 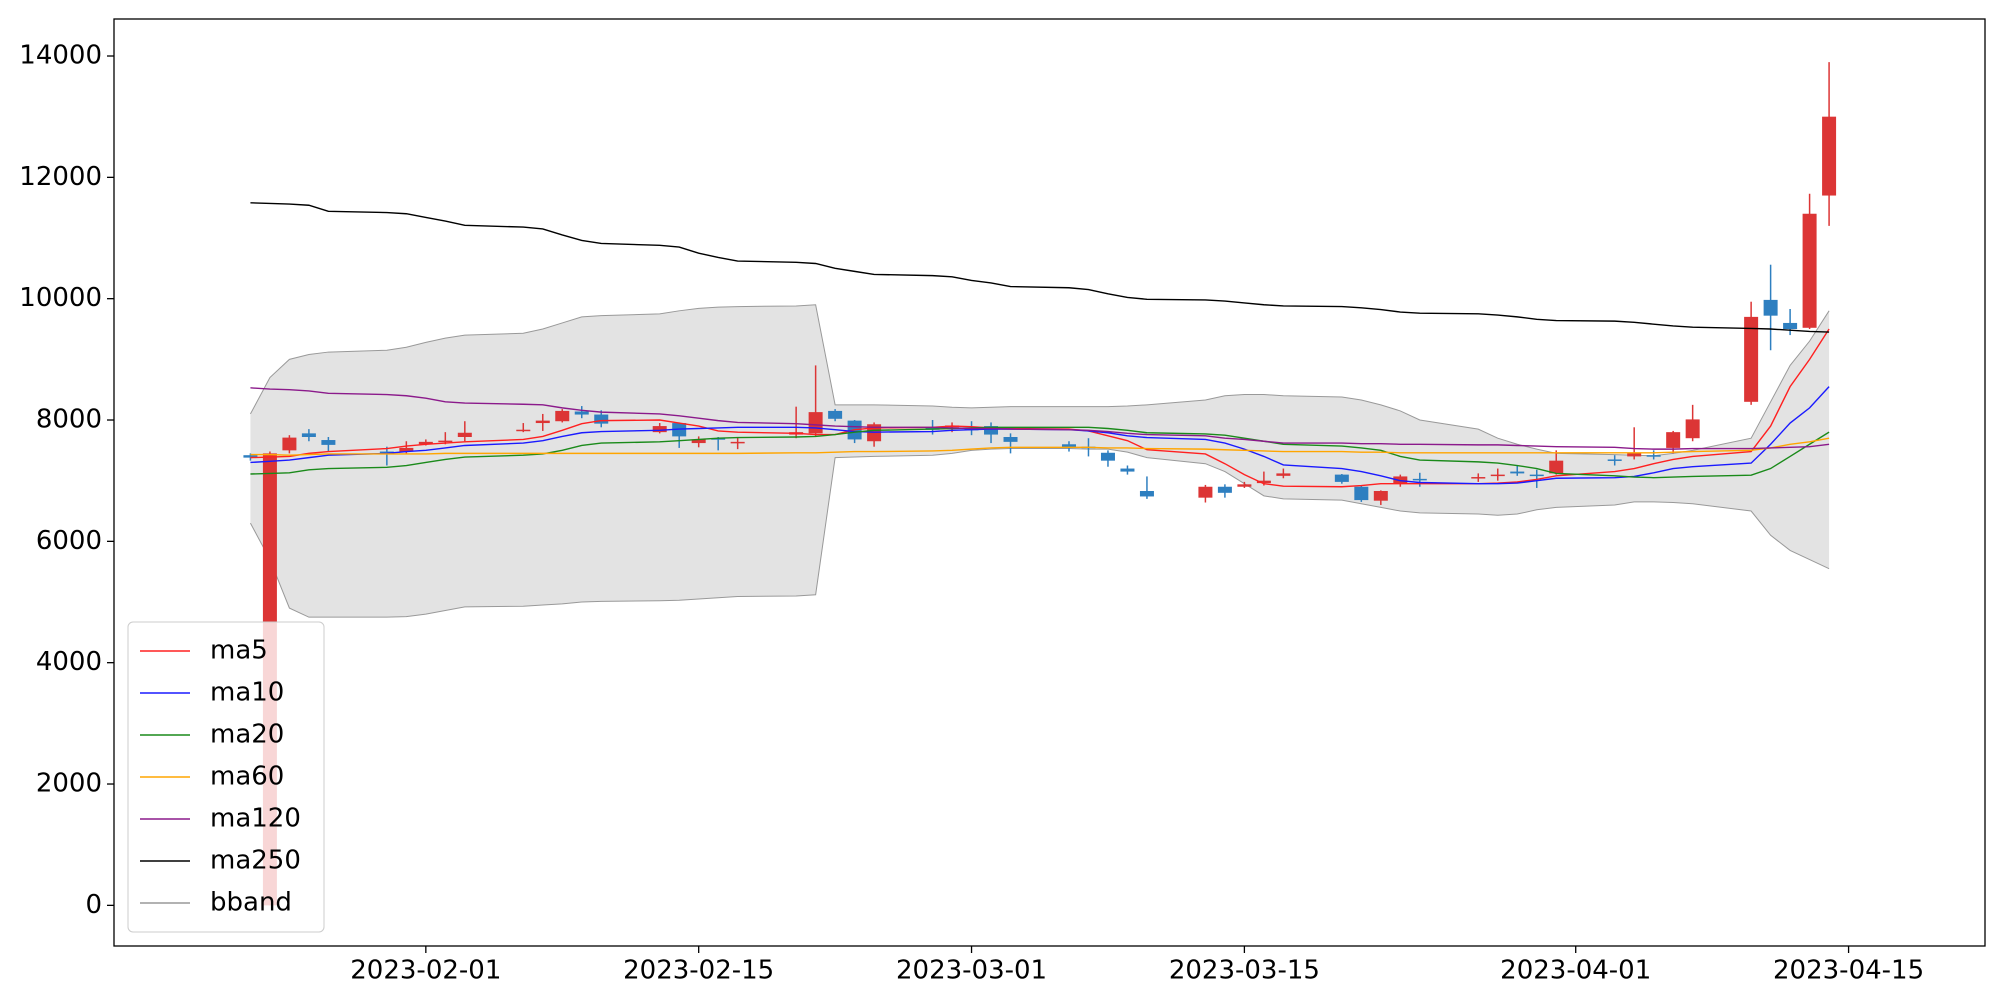 I want to click on legend-label: ma250, so click(x=255, y=861).